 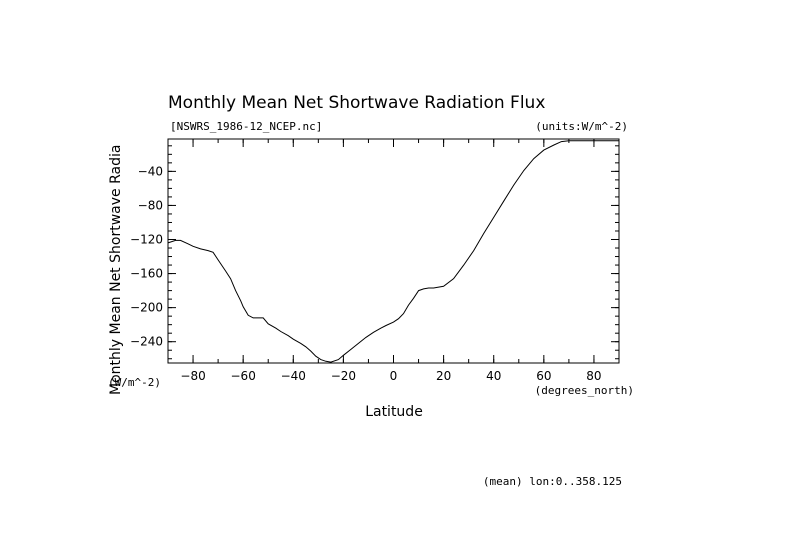 What do you see at coordinates (146, 342) in the screenshot?
I see `y-tick-label: −240` at bounding box center [146, 342].